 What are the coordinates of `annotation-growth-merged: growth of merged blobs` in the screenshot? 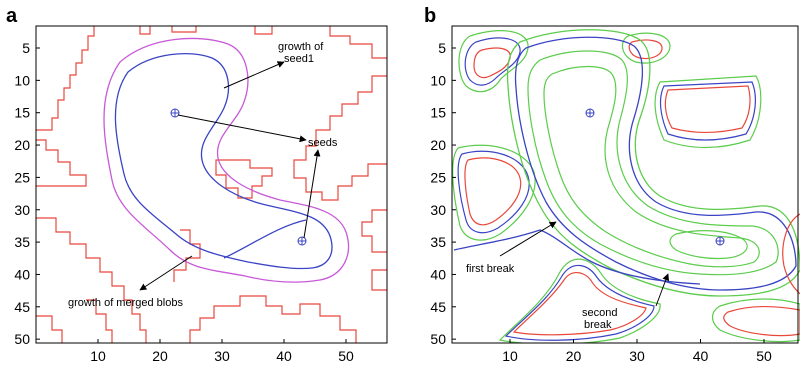 It's located at (125, 303).